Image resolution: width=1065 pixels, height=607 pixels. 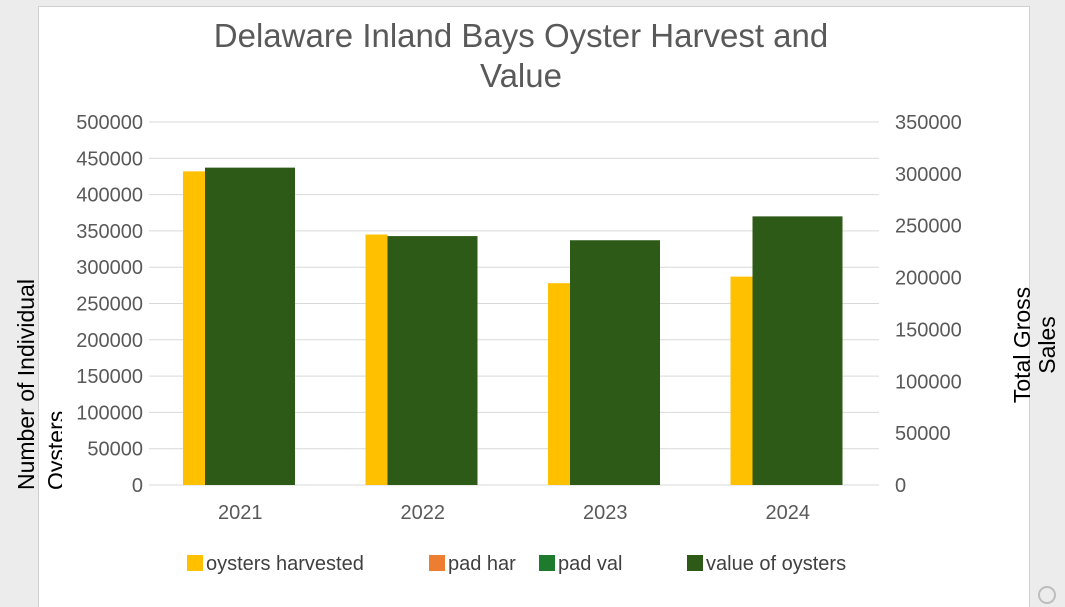 What do you see at coordinates (109, 268) in the screenshot?
I see `left-axis-tick-label: 300000` at bounding box center [109, 268].